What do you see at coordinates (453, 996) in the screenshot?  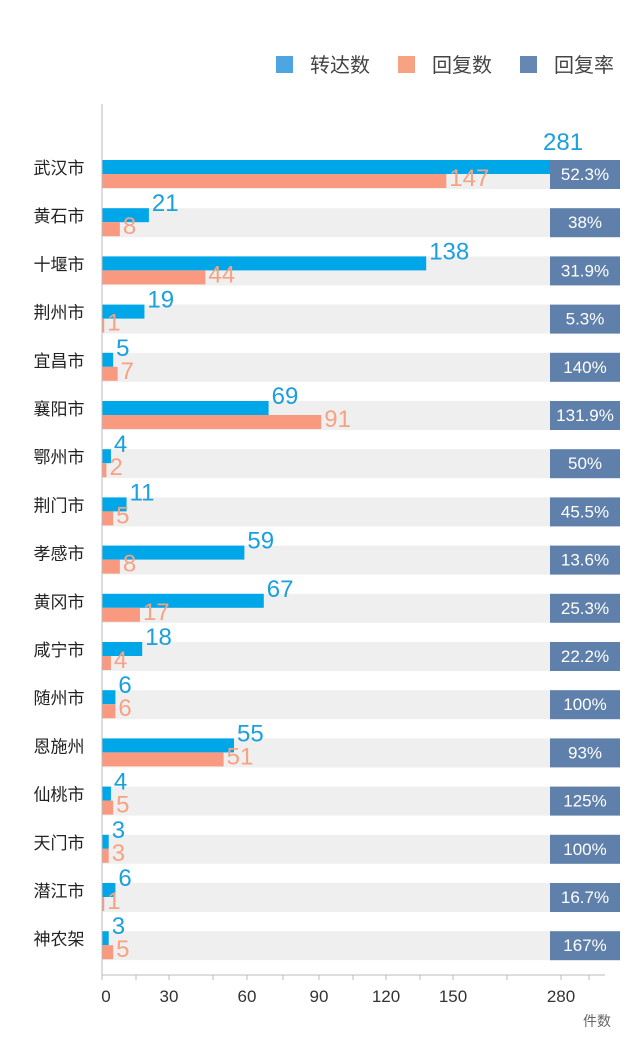 I see `x-tick-label: 150` at bounding box center [453, 996].